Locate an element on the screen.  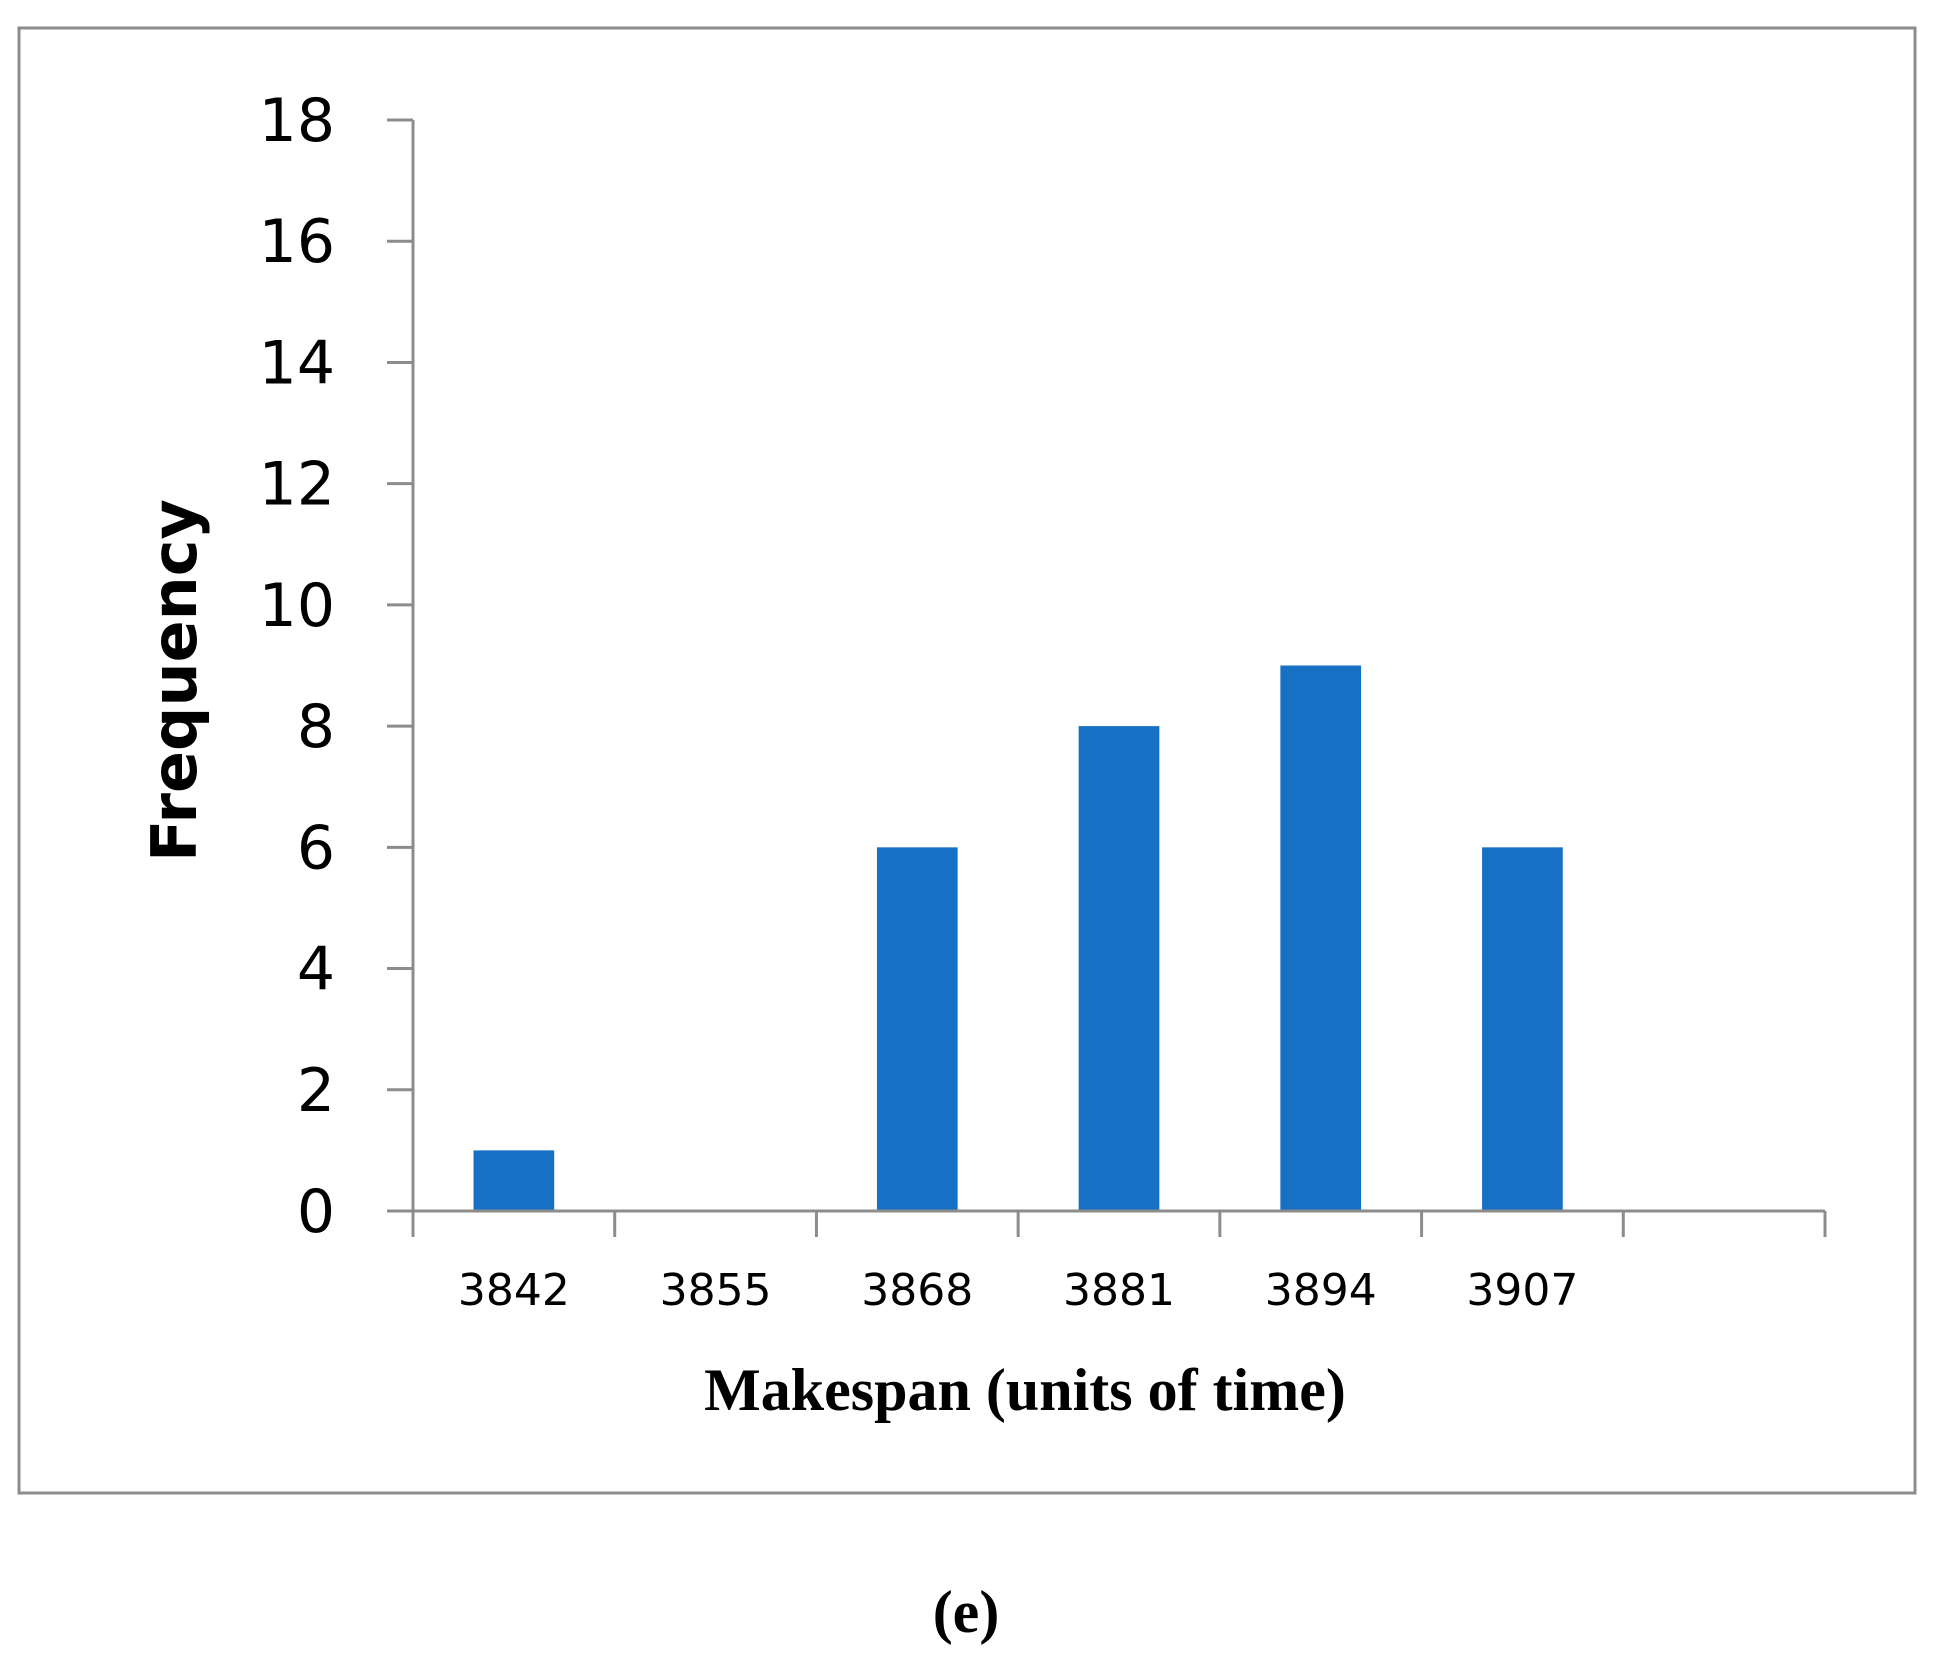
panel-label: (e) is located at coordinates (966, 1612).